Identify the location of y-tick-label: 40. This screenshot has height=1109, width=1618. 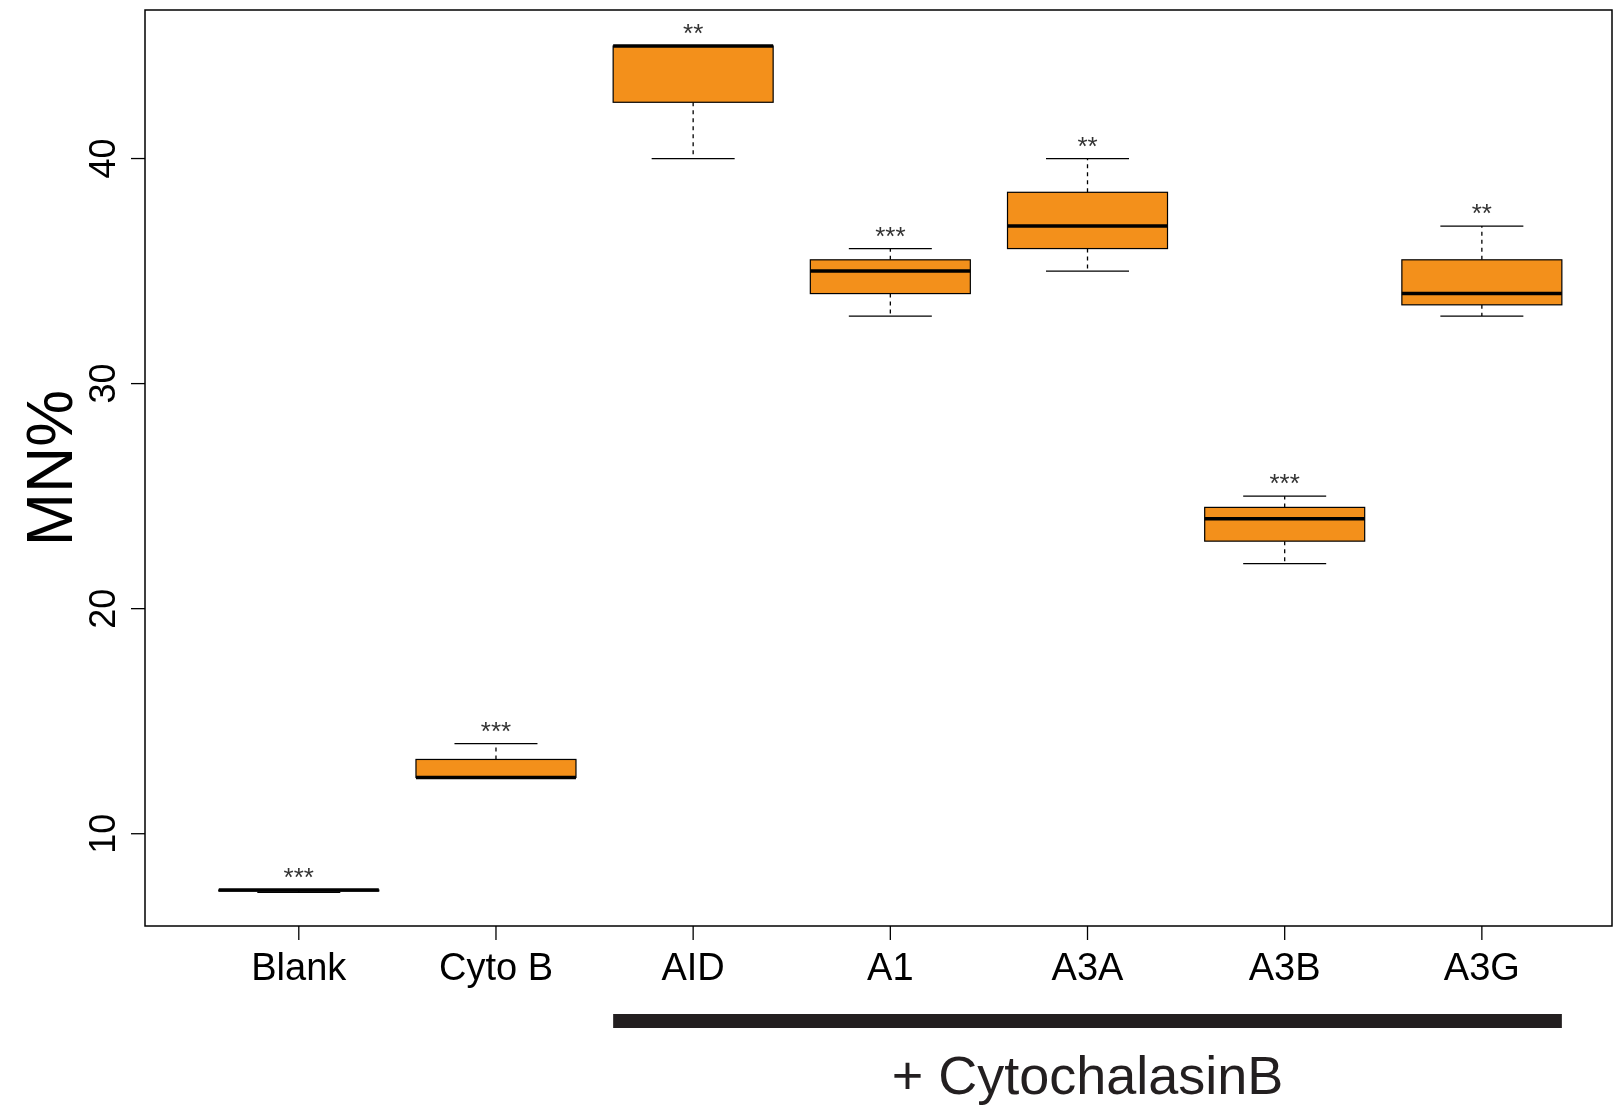
(102, 158).